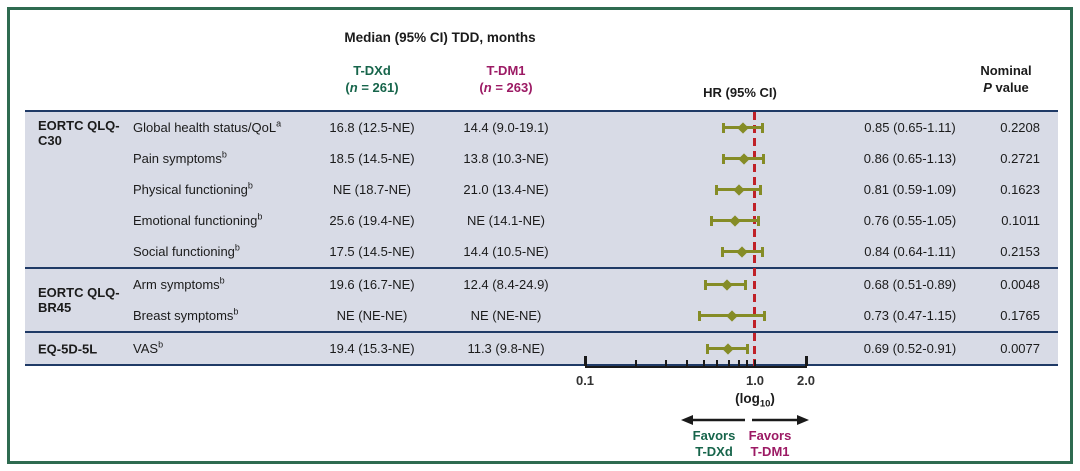 The width and height of the screenshot is (1080, 471). I want to click on p-value: 0.2153, so click(1020, 251).